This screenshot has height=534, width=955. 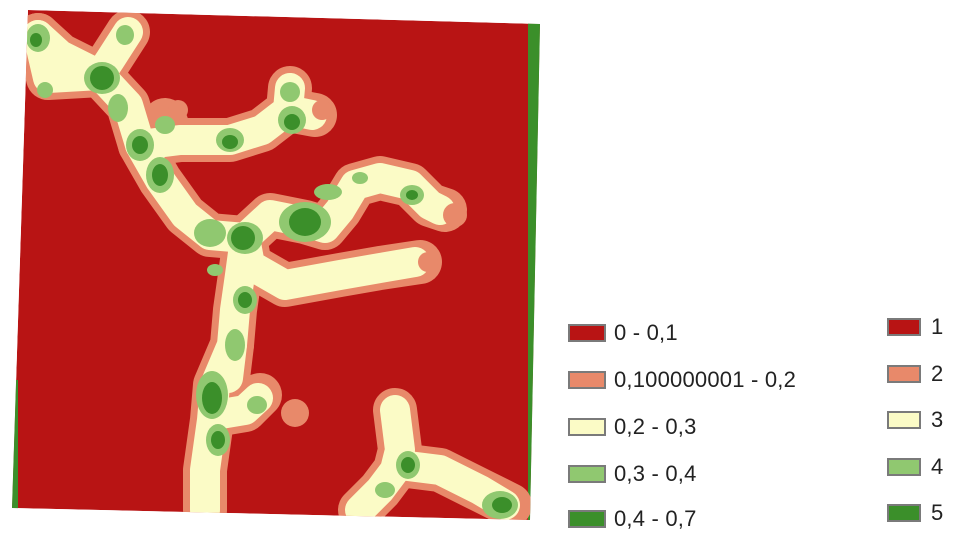 I want to click on legend-item: 0,3 - 0,4, so click(x=632, y=474).